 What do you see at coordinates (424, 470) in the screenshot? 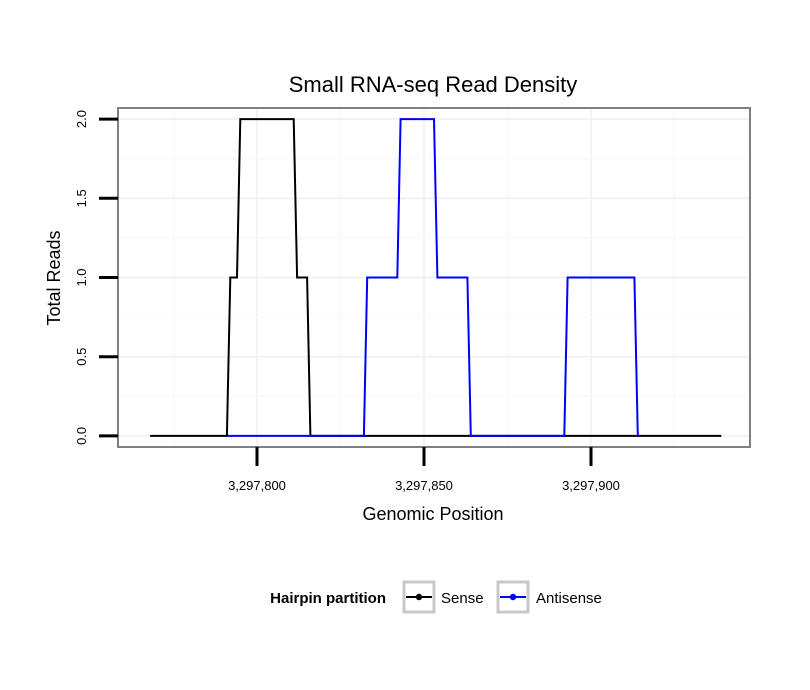
I see `x-axis: 3,297,800 3,297,850 3,297,900` at bounding box center [424, 470].